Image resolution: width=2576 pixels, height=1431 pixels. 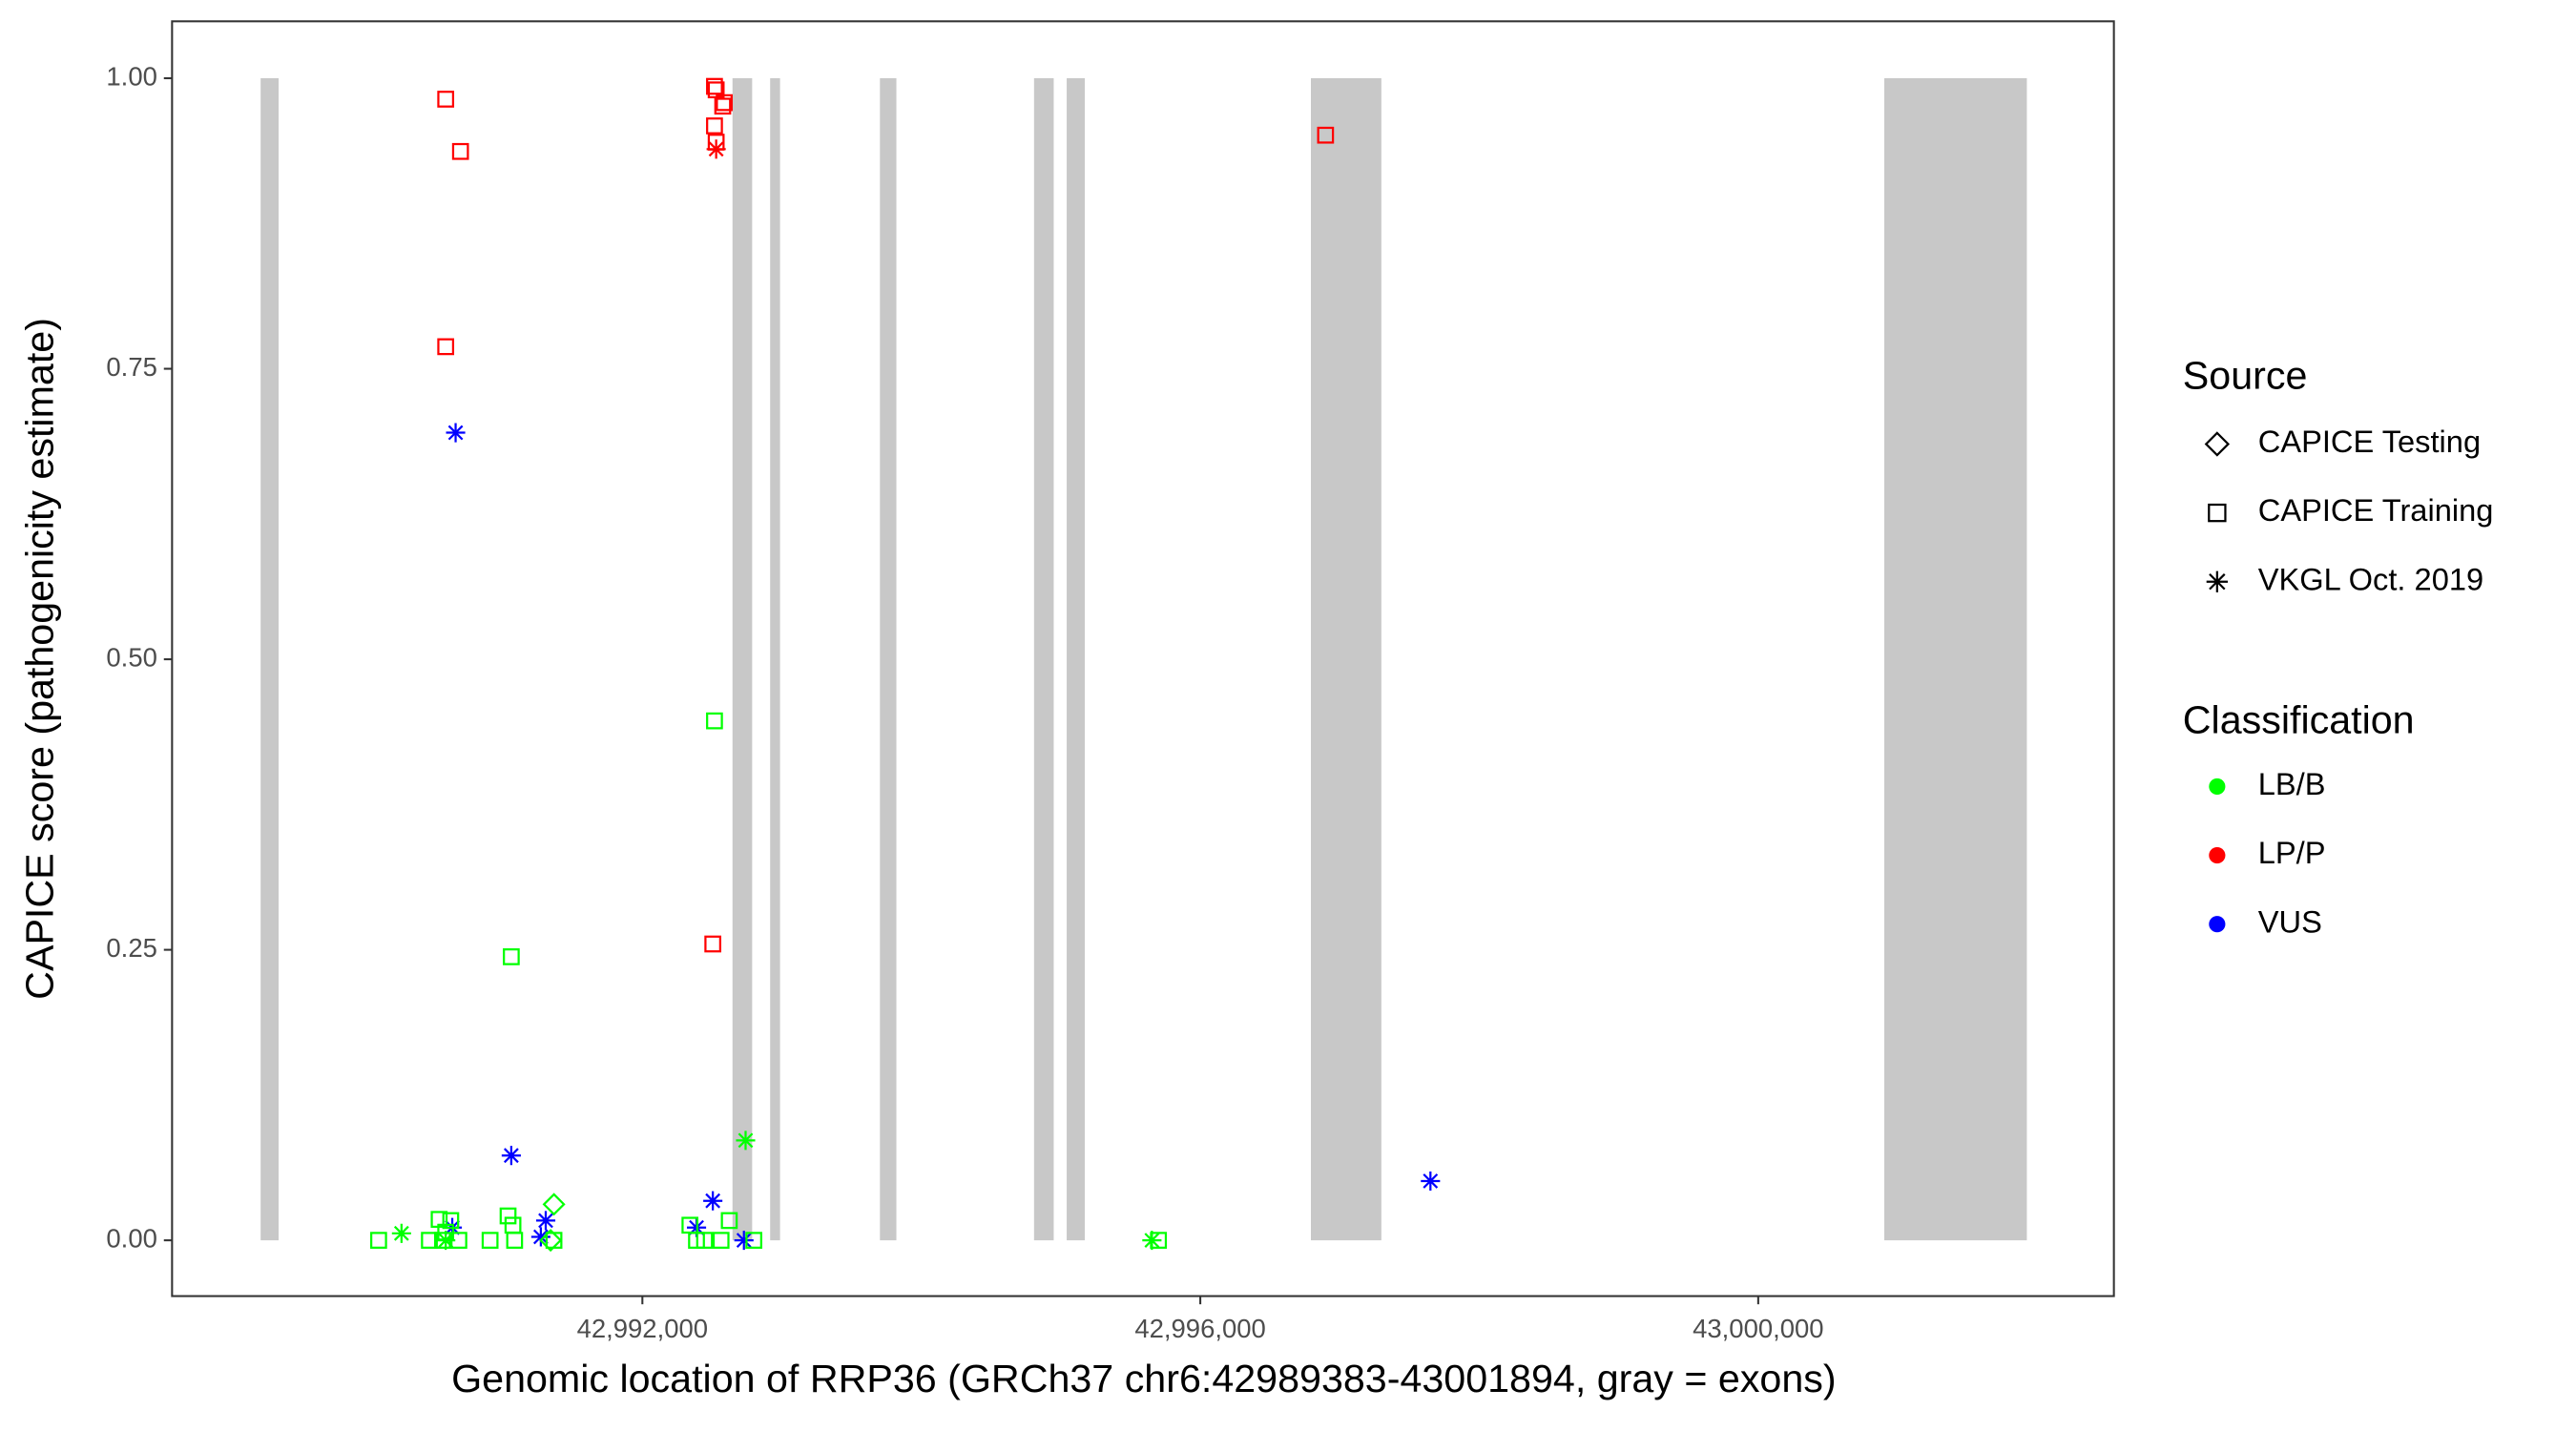 What do you see at coordinates (2369, 441) in the screenshot?
I see `legend-label: CAPICE Testing` at bounding box center [2369, 441].